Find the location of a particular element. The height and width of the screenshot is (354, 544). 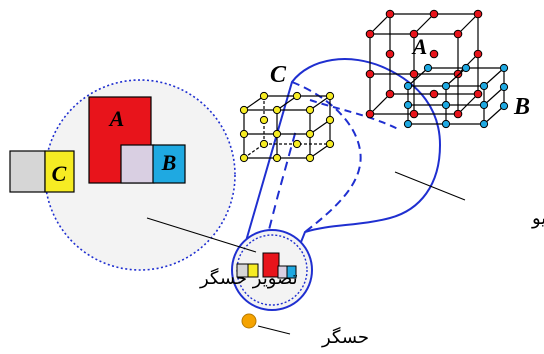

object-label-b: B is located at coordinates (521, 107).